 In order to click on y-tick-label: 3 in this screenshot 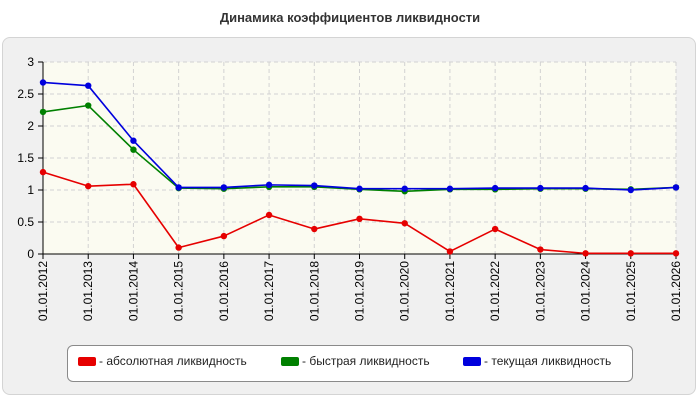, I will do `click(30, 62)`.